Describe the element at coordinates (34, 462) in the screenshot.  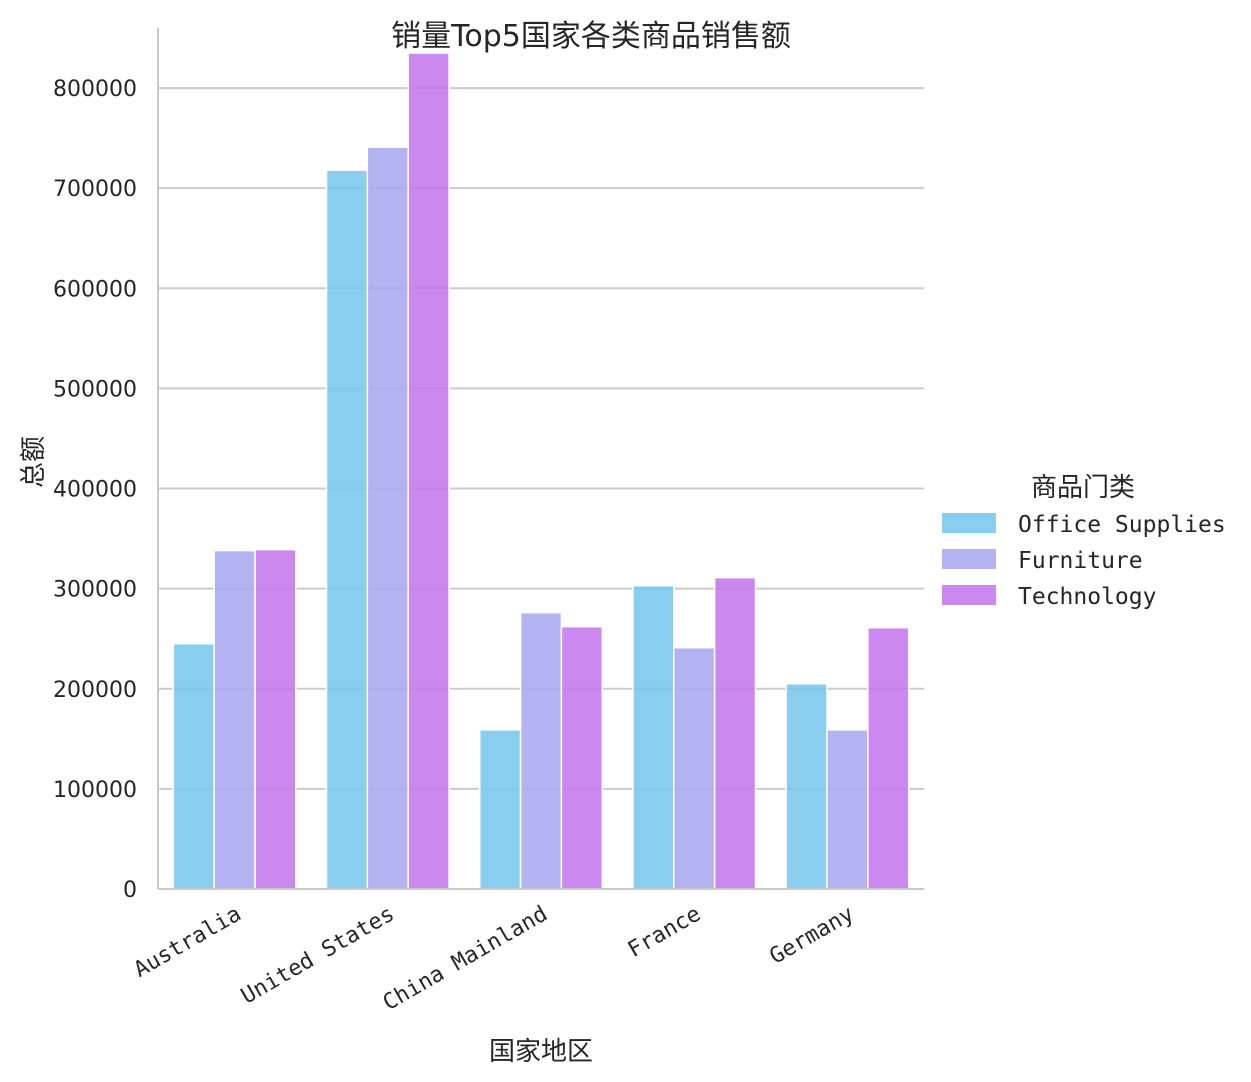
I see `y-axis-label: 总额` at that location.